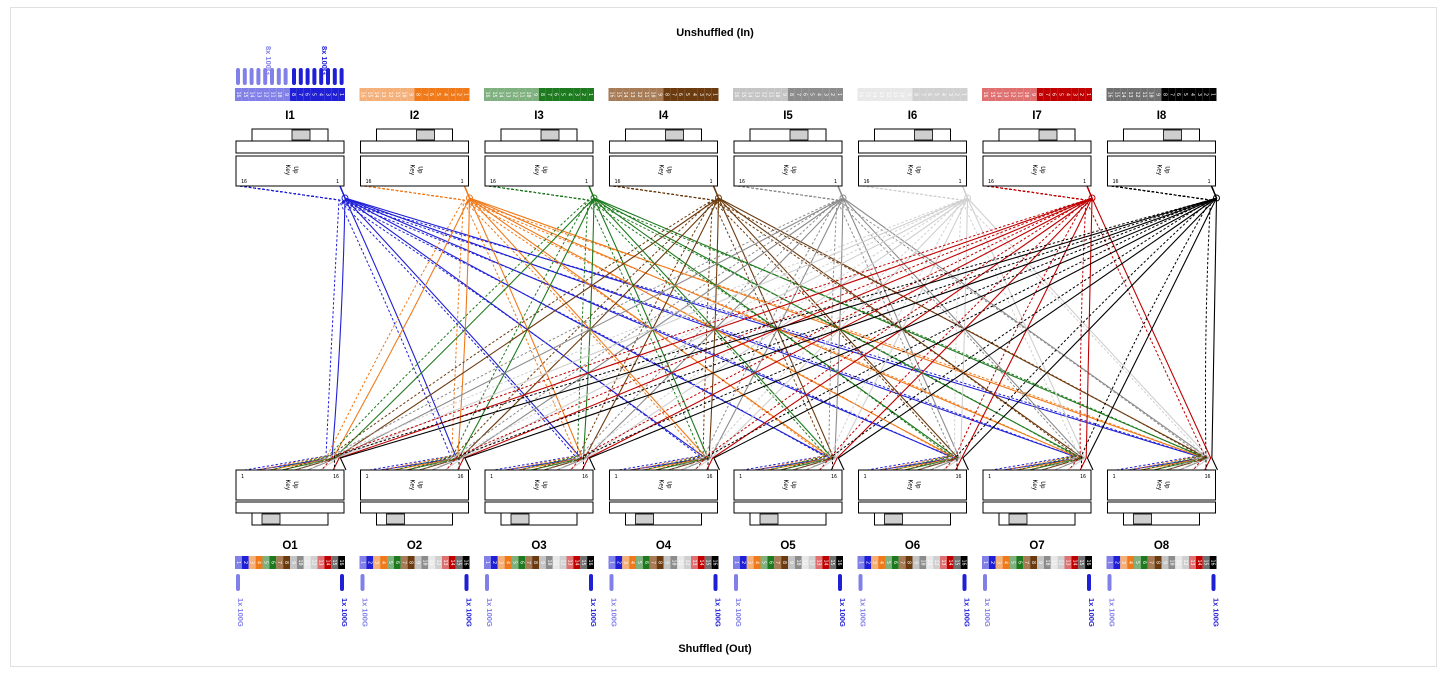 The width and height of the screenshot is (1447, 675). What do you see at coordinates (521, 562) in the screenshot?
I see `output-fiber-number: 6` at bounding box center [521, 562].